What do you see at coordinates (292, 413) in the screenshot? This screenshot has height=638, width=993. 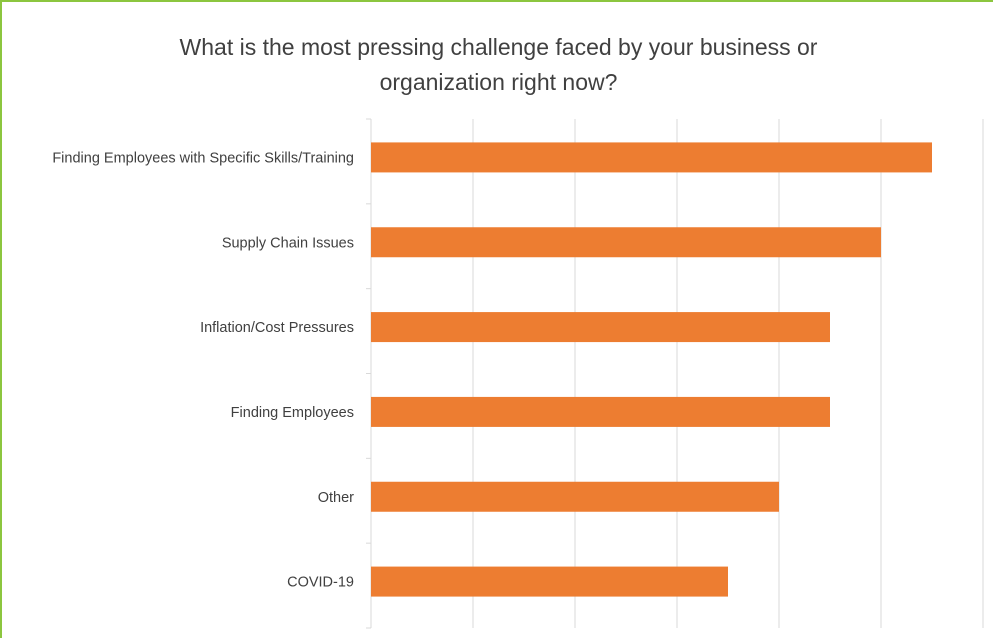 I see `category-label: Finding Employees` at bounding box center [292, 413].